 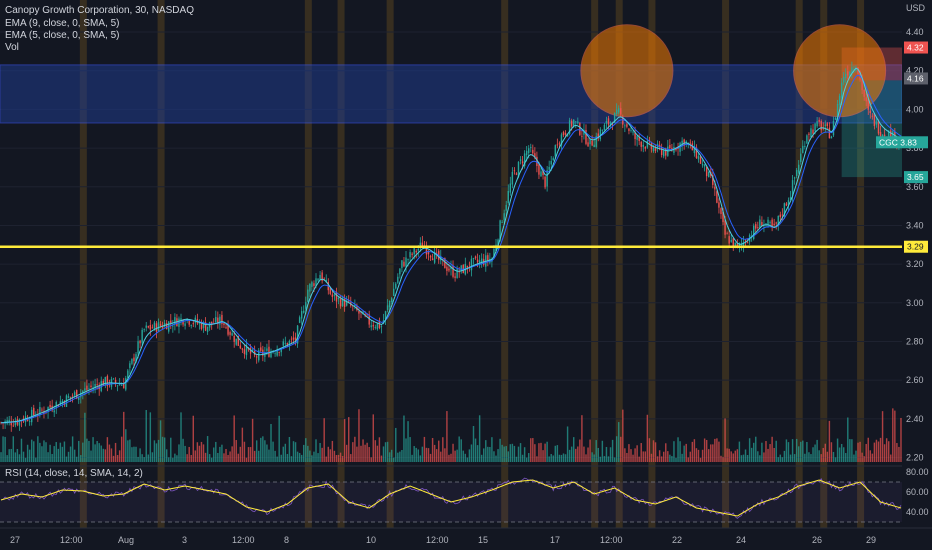 What do you see at coordinates (627, 71) in the screenshot?
I see `highlight-circle` at bounding box center [627, 71].